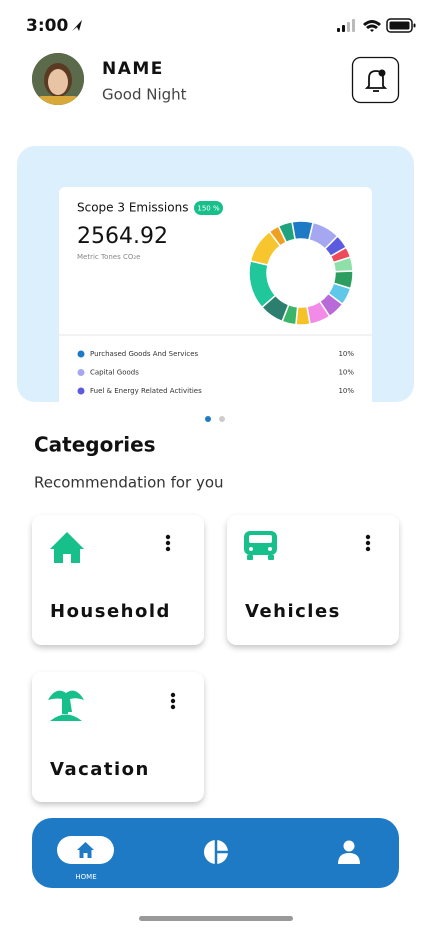  Describe the element at coordinates (221, 26) in the screenshot. I see `status-bar: 3:00` at that location.